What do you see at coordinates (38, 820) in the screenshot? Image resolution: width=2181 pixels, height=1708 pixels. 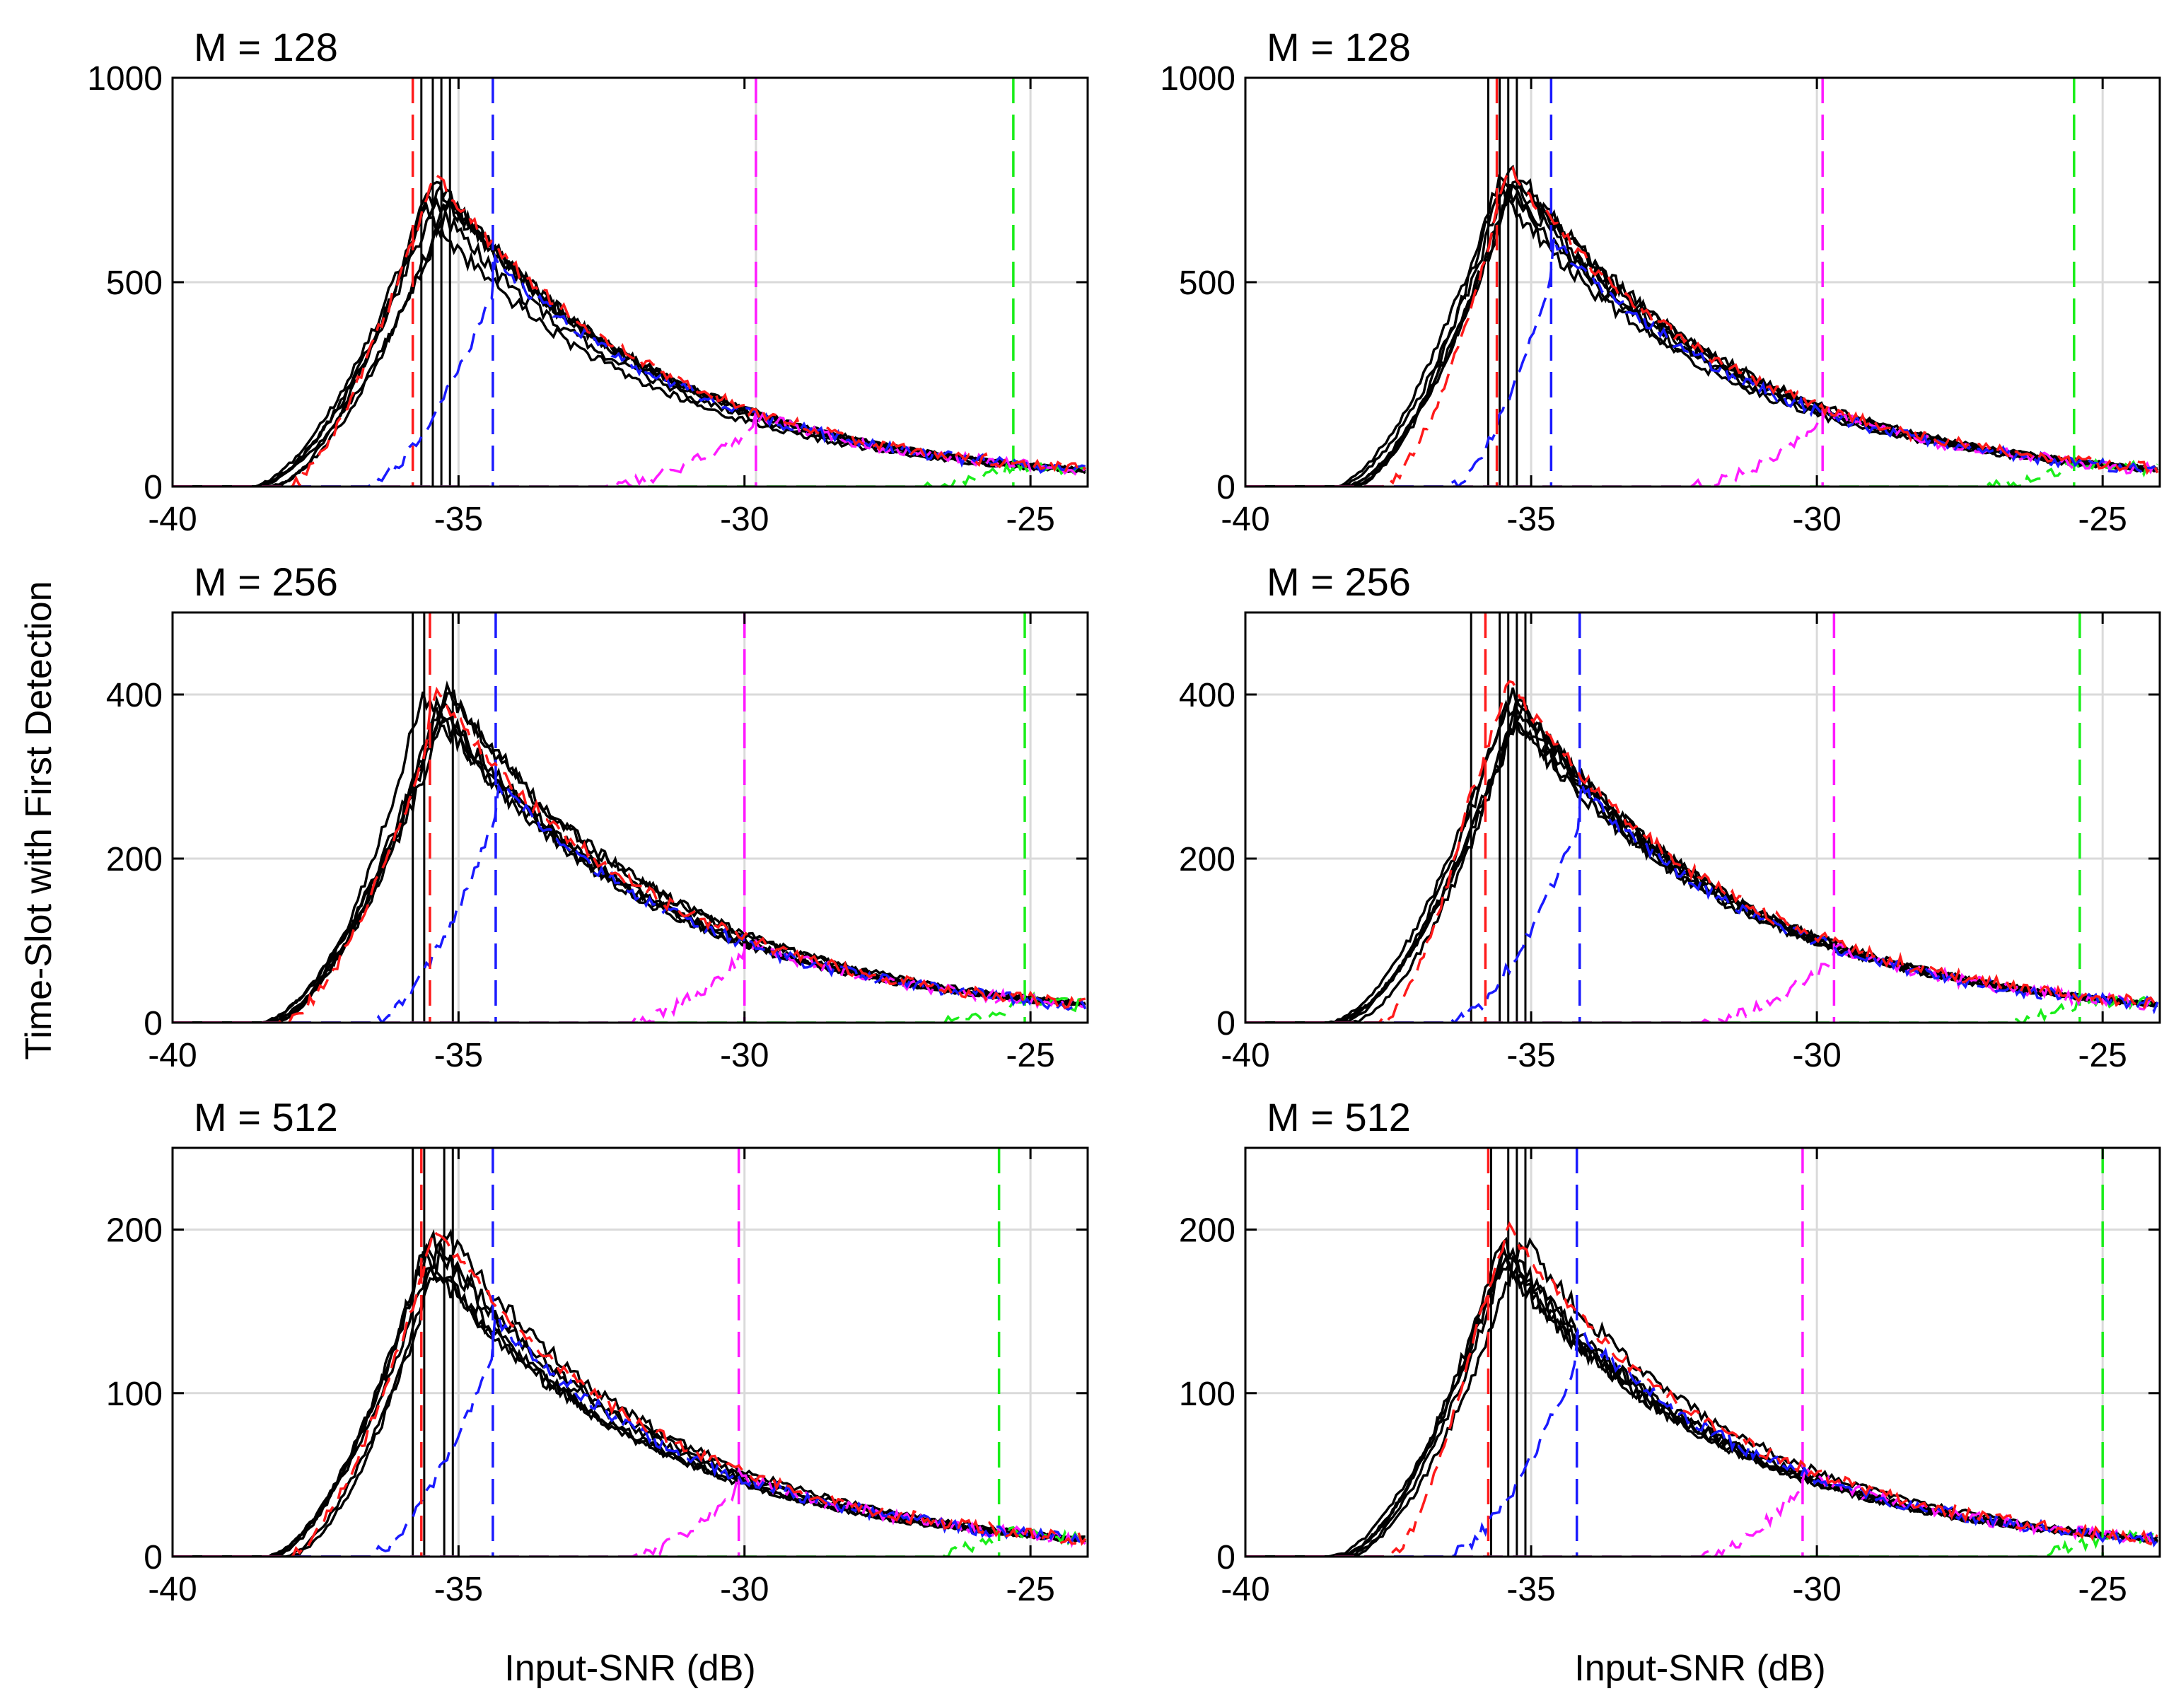 I see `figure-ylabel: Time-Slot with First Detection` at bounding box center [38, 820].